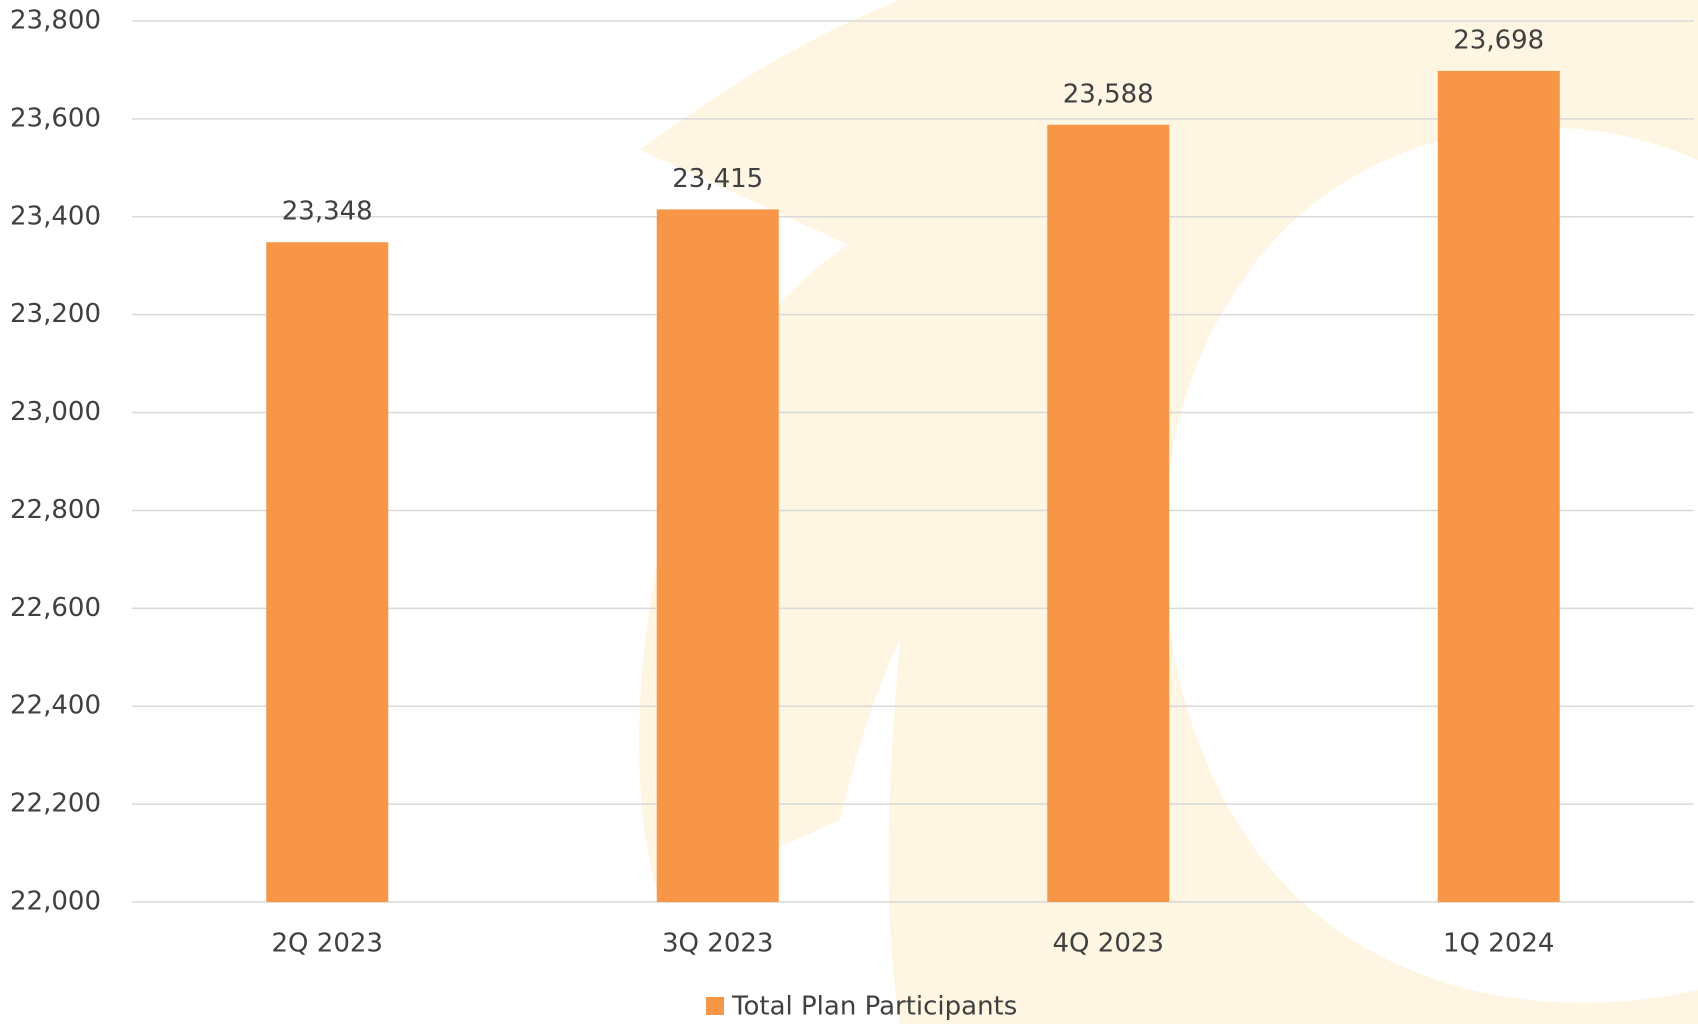 This screenshot has height=1024, width=1698. I want to click on x-tick-label: 1Q 2024, so click(1498, 944).